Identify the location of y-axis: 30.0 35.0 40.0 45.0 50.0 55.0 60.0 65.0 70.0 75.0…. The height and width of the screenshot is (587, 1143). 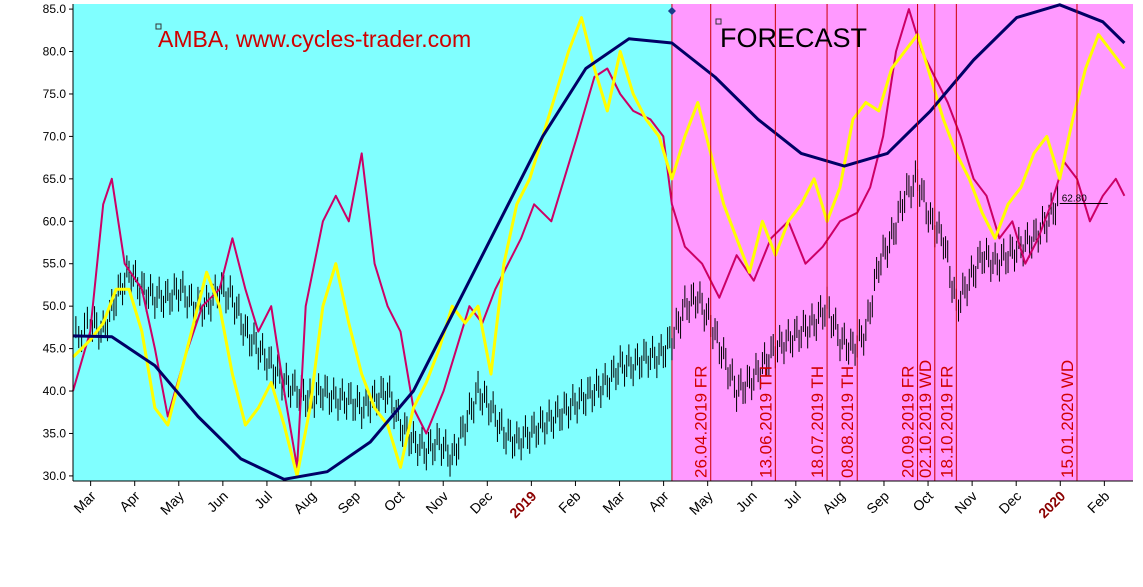
(58, 242).